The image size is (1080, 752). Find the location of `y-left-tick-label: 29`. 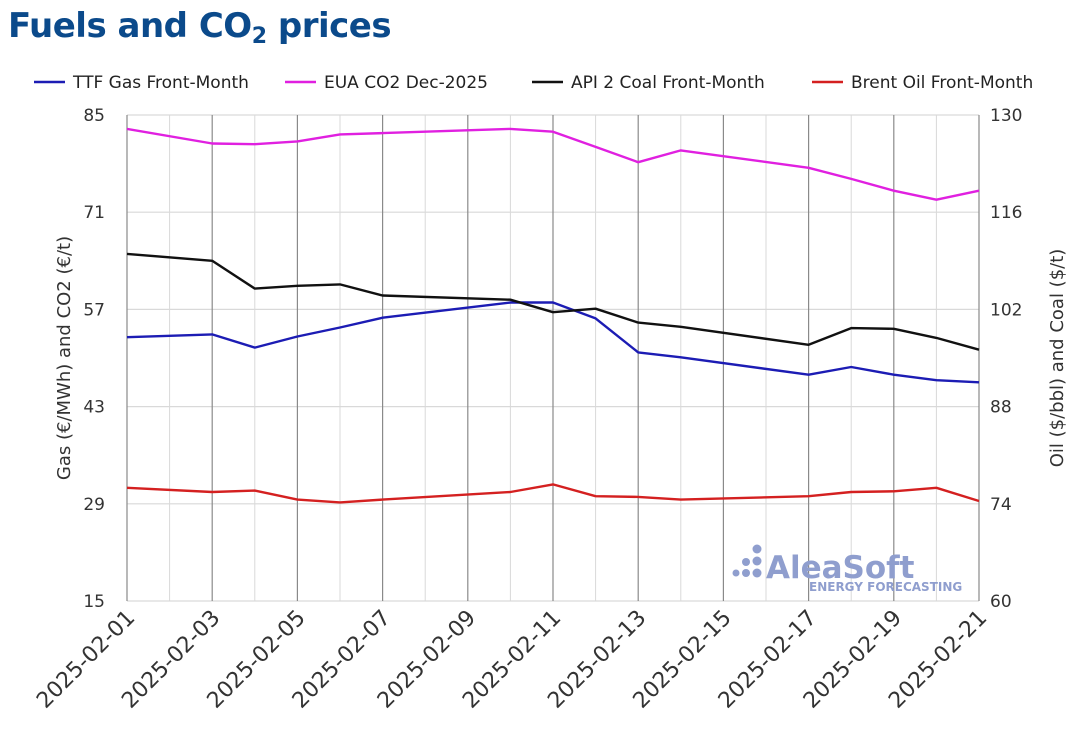

y-left-tick-label: 29 is located at coordinates (94, 505).